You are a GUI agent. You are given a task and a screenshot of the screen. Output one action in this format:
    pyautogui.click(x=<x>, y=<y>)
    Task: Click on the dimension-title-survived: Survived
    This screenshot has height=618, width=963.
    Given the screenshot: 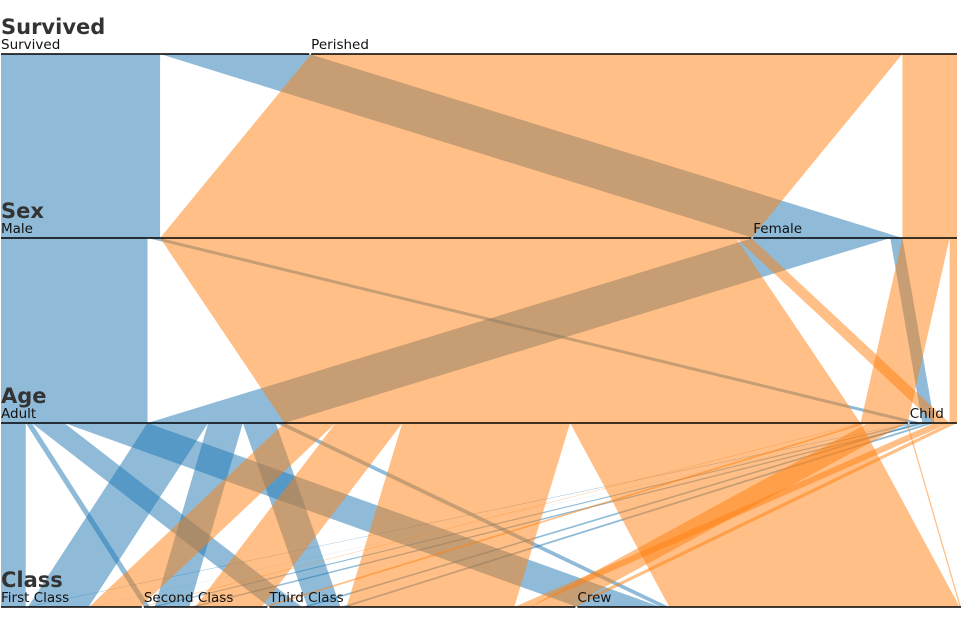 What is the action you would take?
    pyautogui.click(x=53, y=27)
    